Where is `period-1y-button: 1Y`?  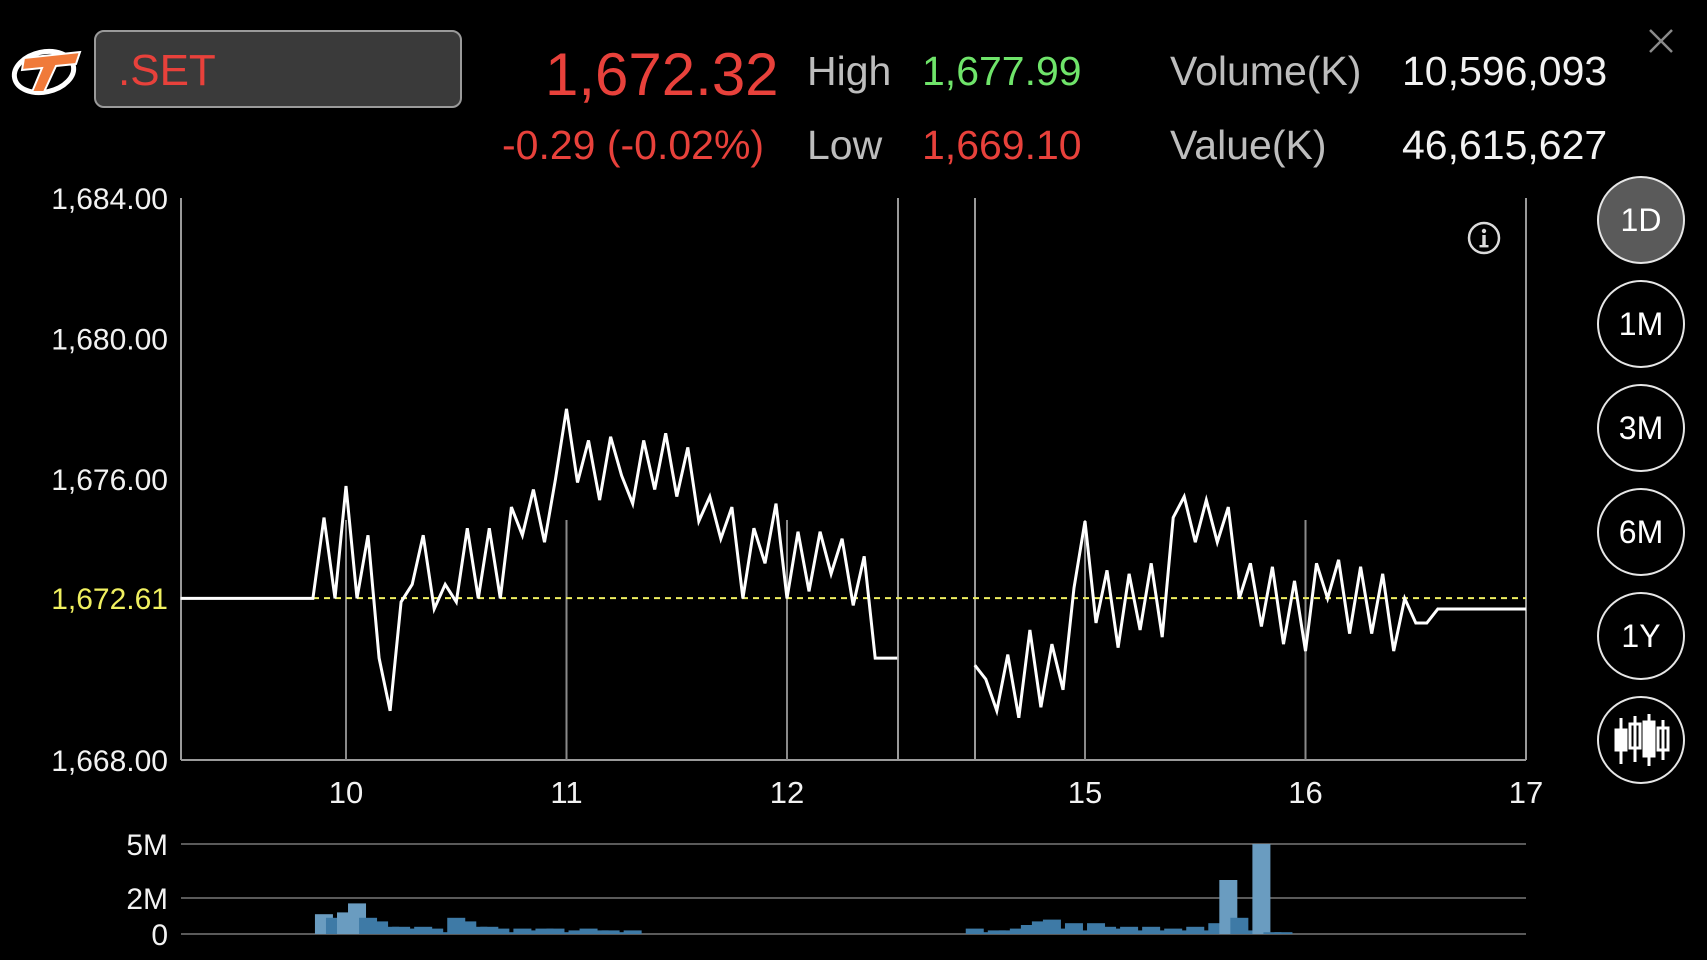
period-1y-button: 1Y is located at coordinates (1641, 636).